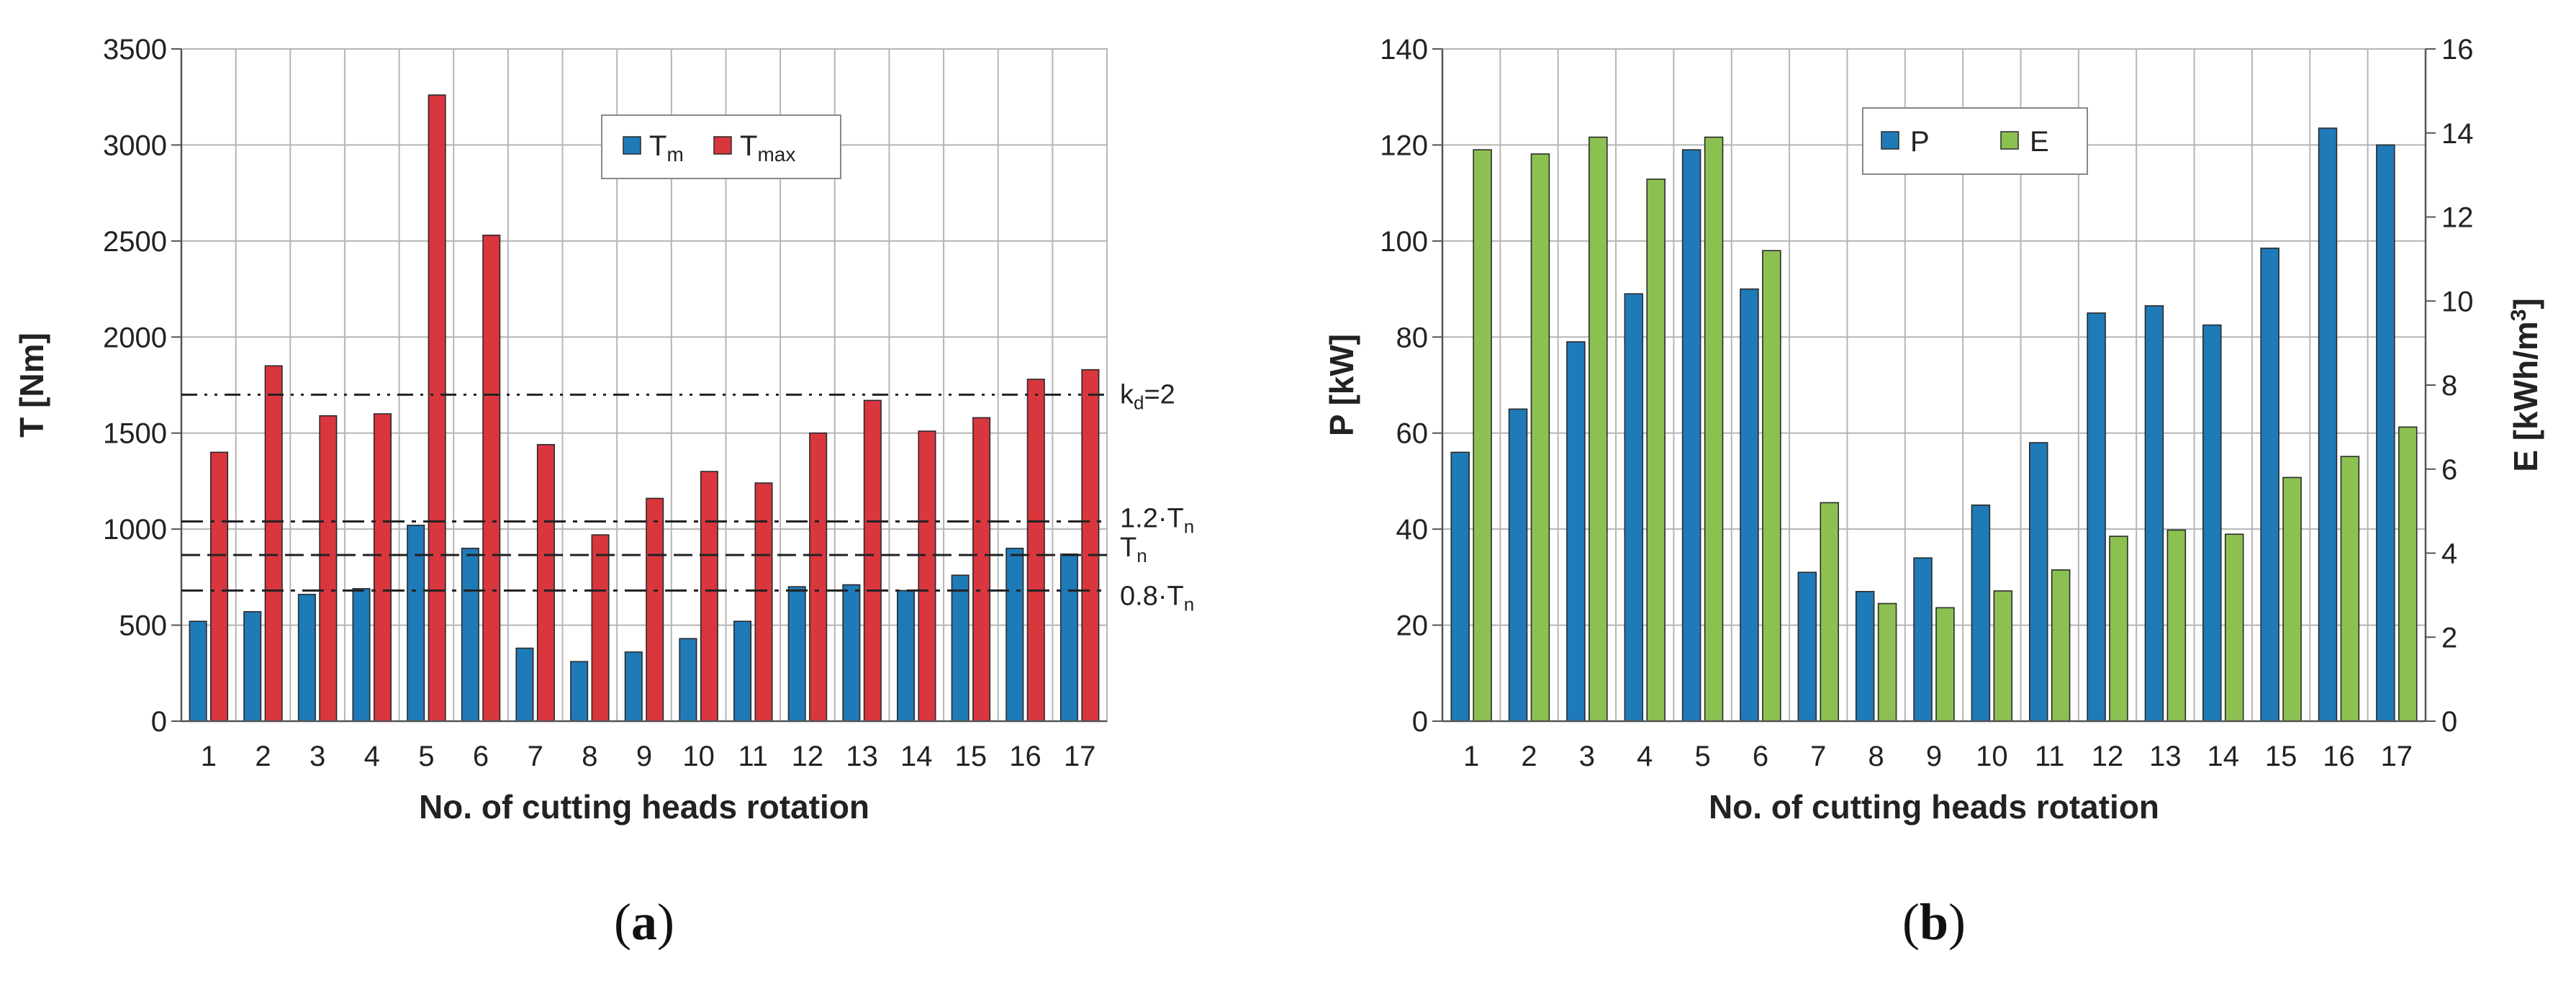  What do you see at coordinates (2457, 218) in the screenshot?
I see `y2-tick-label: 12` at bounding box center [2457, 218].